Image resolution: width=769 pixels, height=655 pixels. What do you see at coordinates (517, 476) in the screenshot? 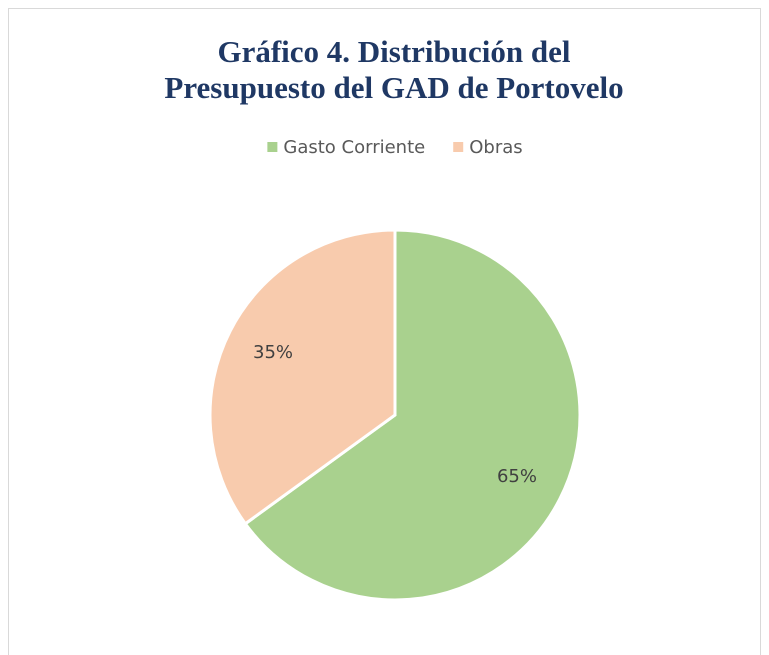
I see `data-label: 65%` at bounding box center [517, 476].